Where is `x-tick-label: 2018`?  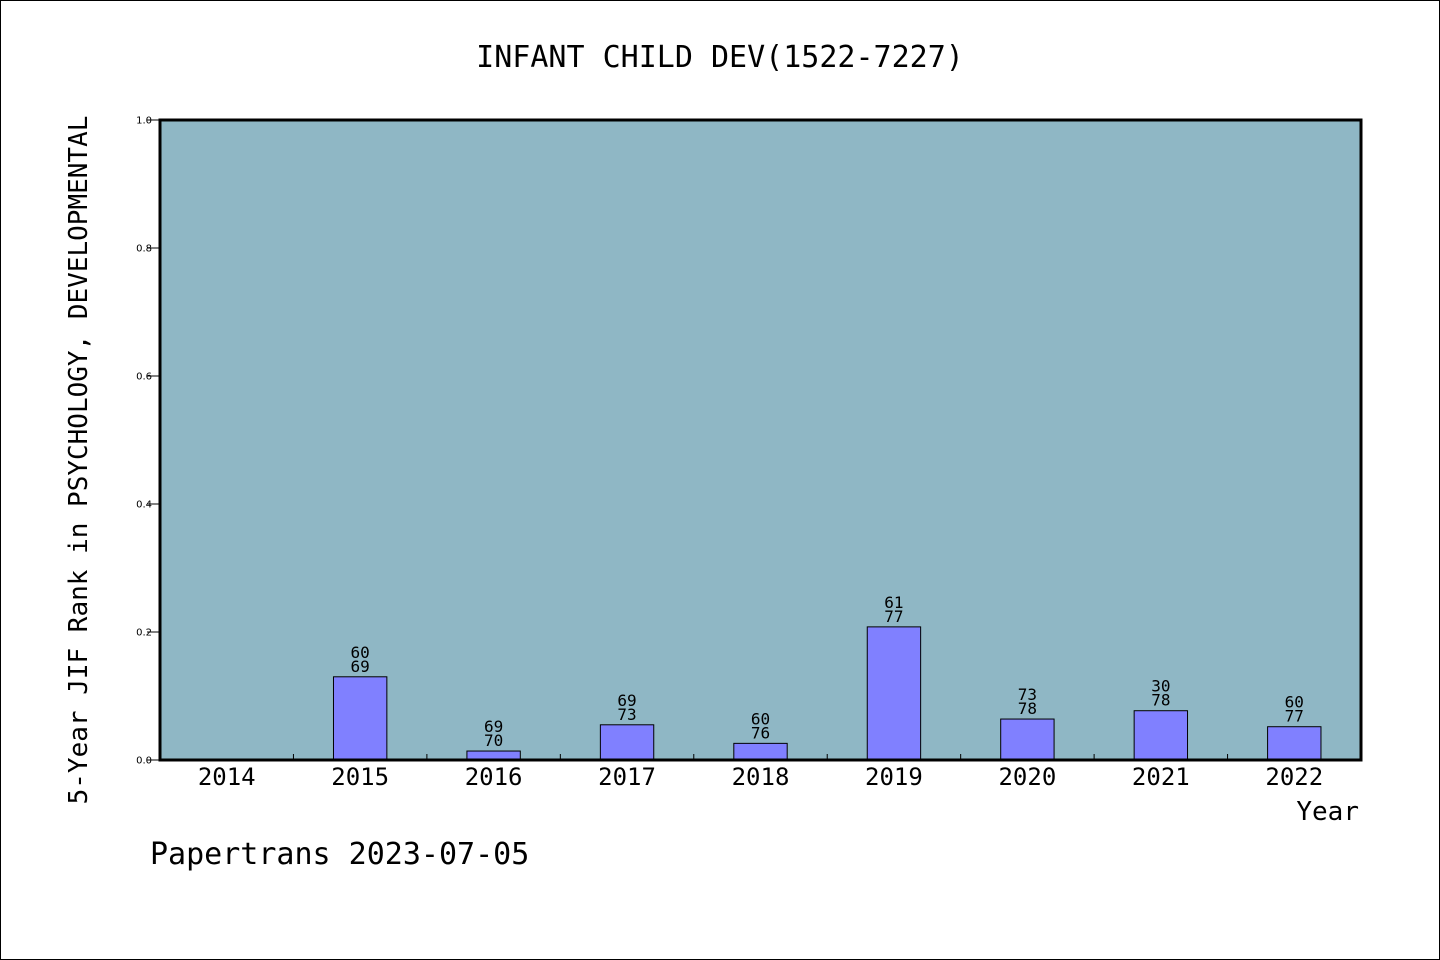 x-tick-label: 2018 is located at coordinates (761, 777).